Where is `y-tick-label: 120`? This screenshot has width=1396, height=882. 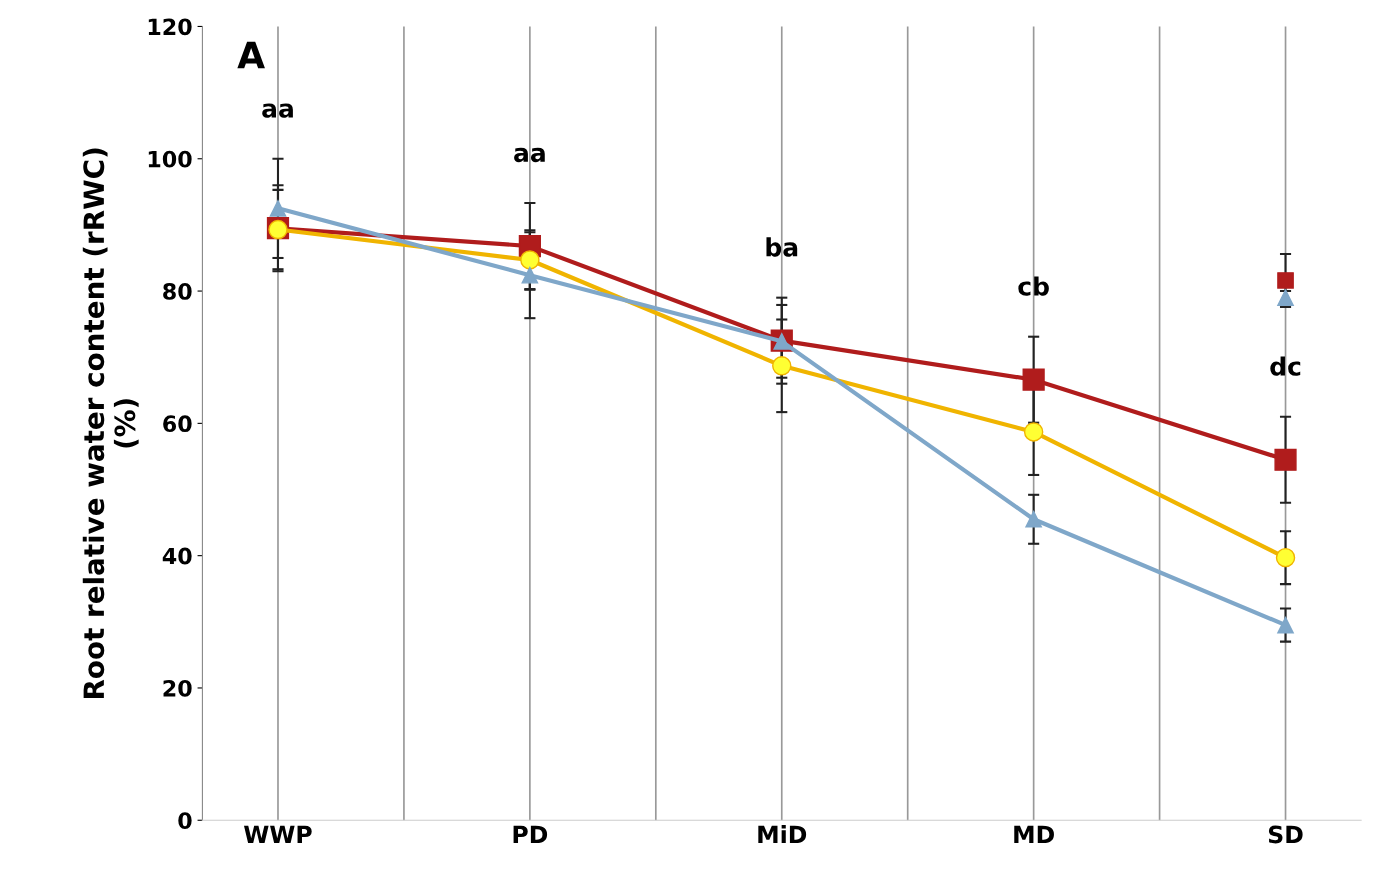
y-tick-label: 120 is located at coordinates (170, 27).